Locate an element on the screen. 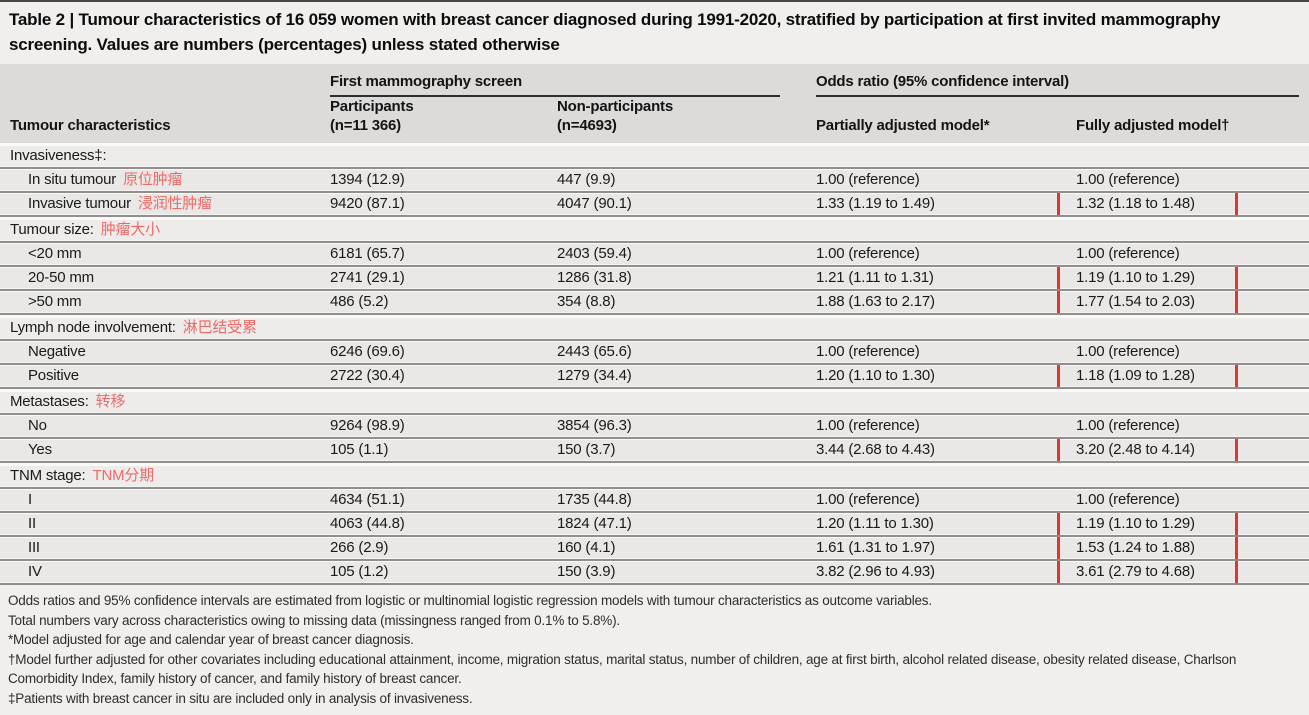 The image size is (1309, 715). col-header-non-participants: Non-participants (n=4693) is located at coordinates (667, 120).